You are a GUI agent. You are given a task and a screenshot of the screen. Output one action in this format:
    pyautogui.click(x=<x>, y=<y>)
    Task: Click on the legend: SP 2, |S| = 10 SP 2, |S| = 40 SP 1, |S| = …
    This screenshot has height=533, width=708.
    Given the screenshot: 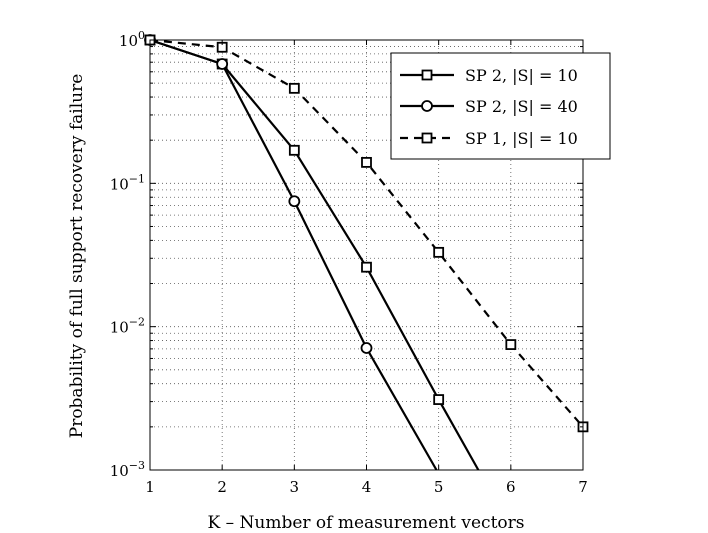 What is the action you would take?
    pyautogui.click(x=500, y=106)
    